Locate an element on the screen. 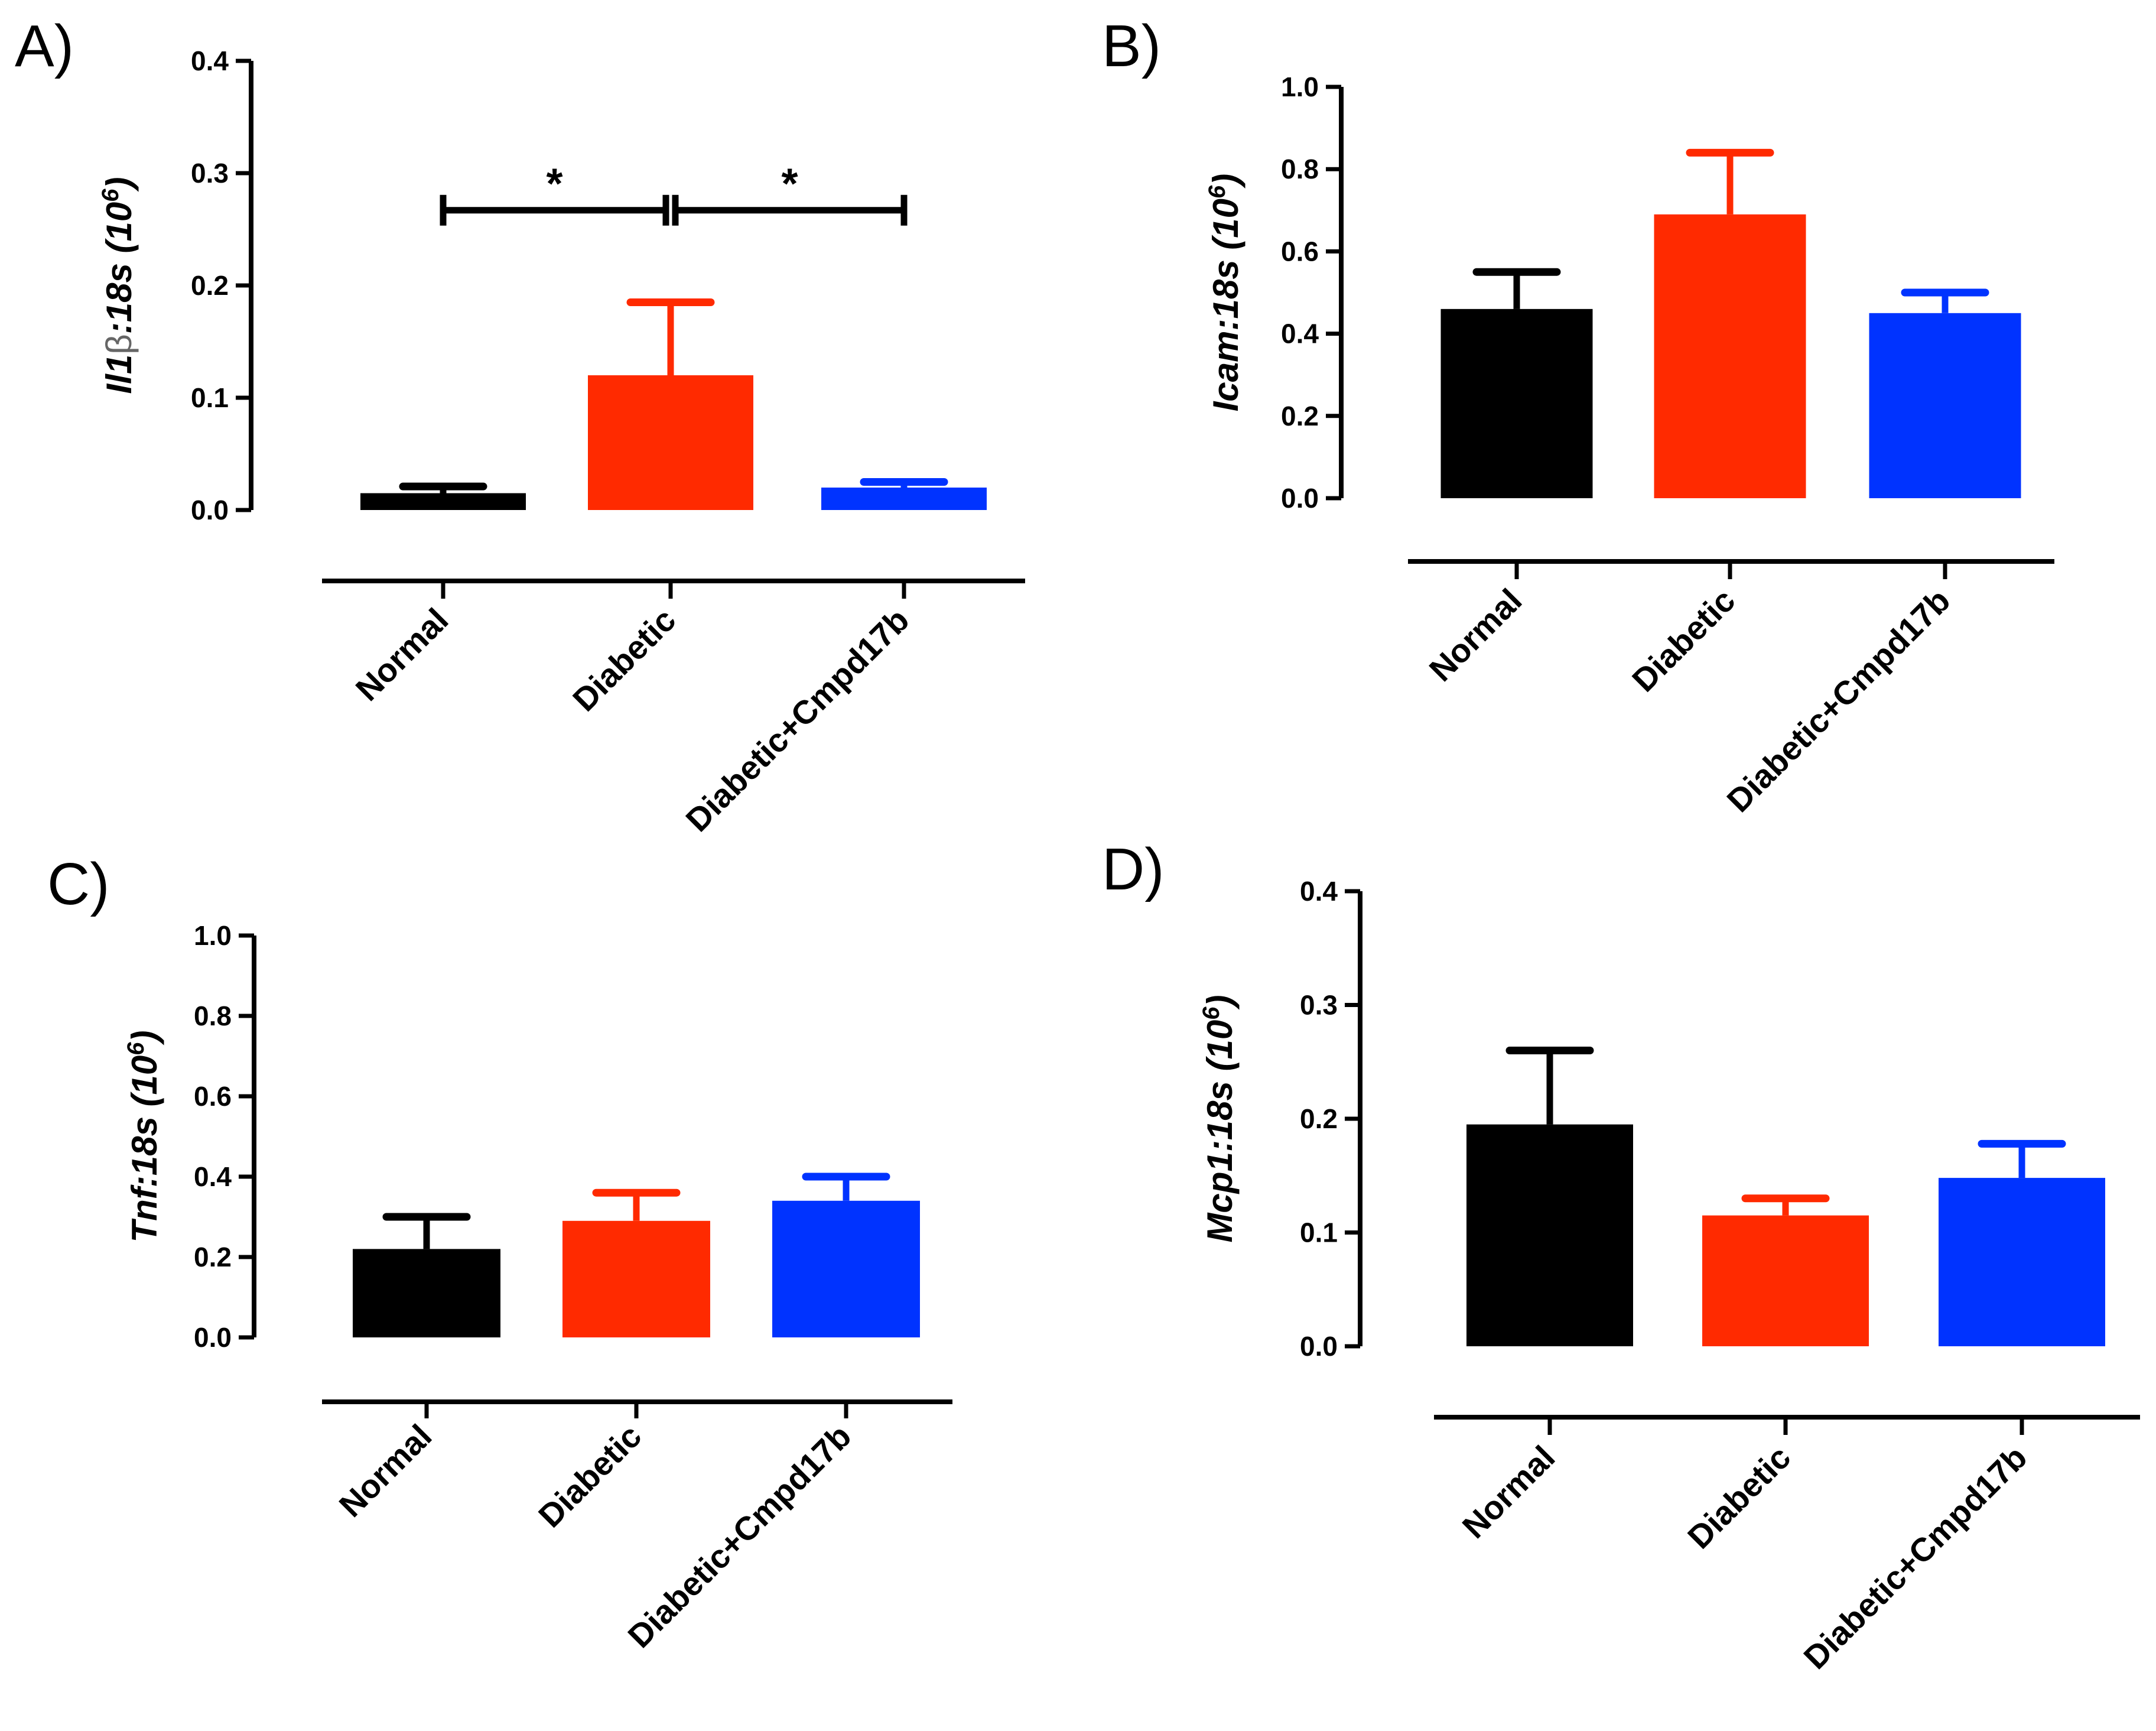  y-title-text: Mcp1:18s (10 is located at coordinates (1220, 1131).